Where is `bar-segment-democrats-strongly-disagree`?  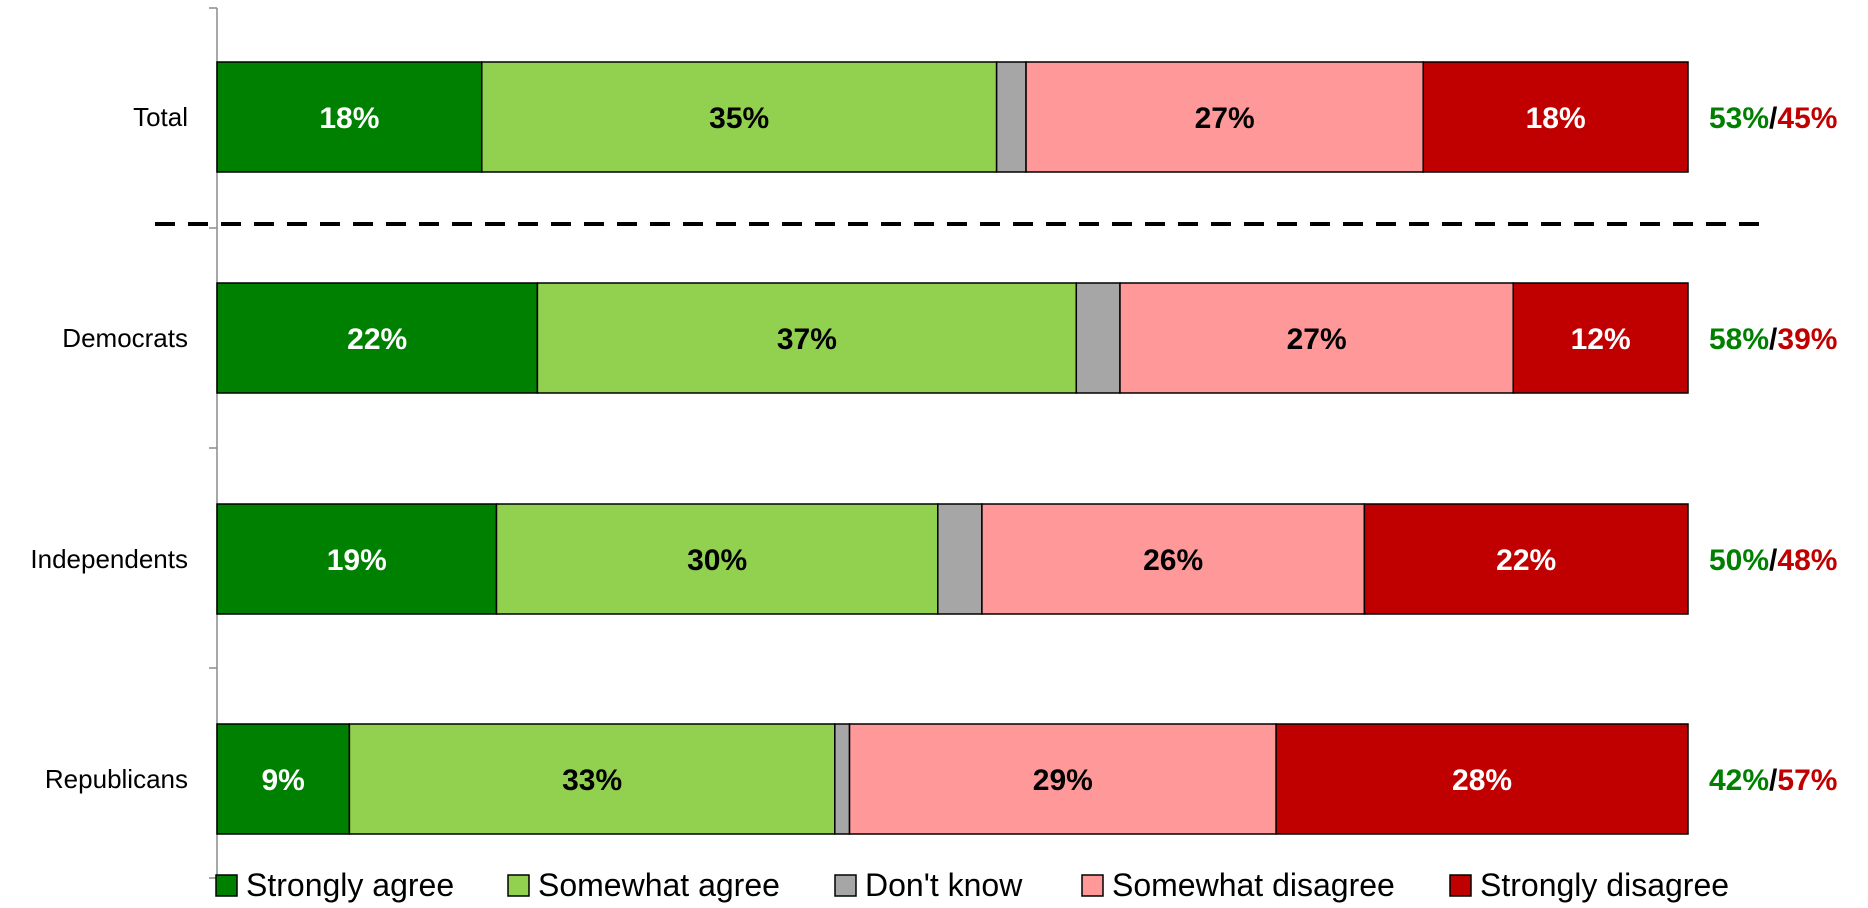 bar-segment-democrats-strongly-disagree is located at coordinates (1600, 338).